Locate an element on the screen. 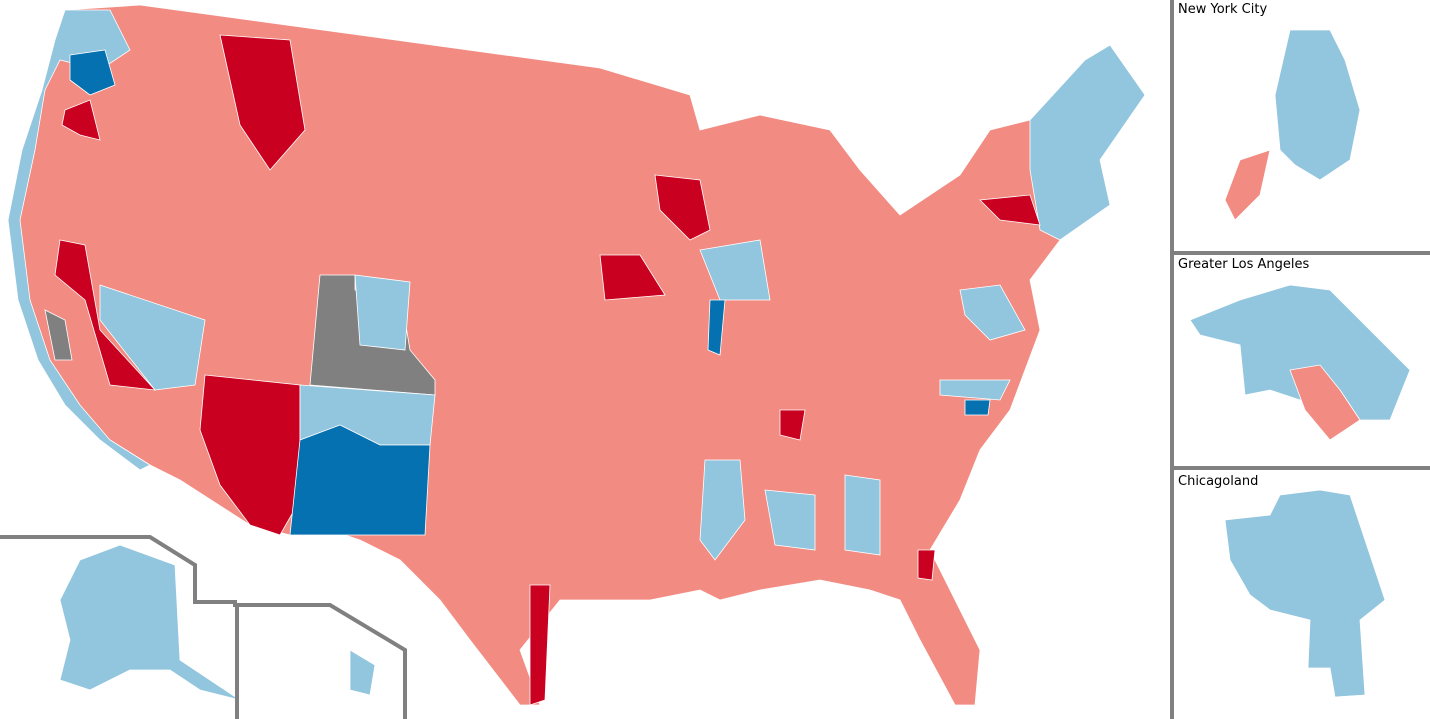 The image size is (1430, 719). inset-title: Chicagoland is located at coordinates (1218, 481).